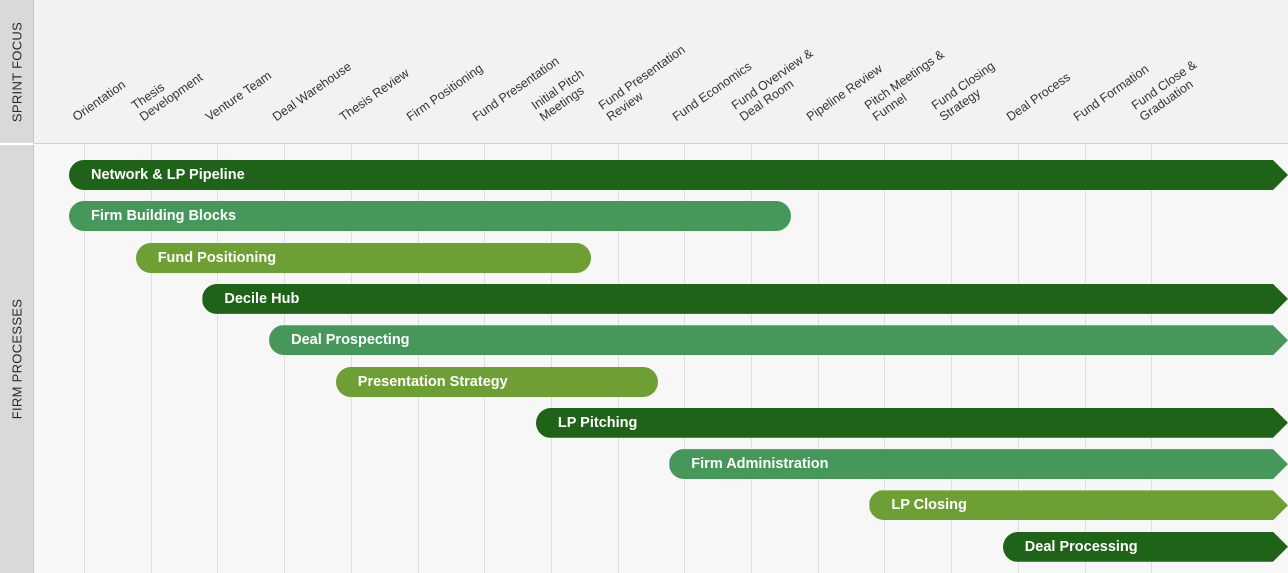 This screenshot has height=573, width=1288. I want to click on sprint-label: Thesis Development, so click(167, 91).